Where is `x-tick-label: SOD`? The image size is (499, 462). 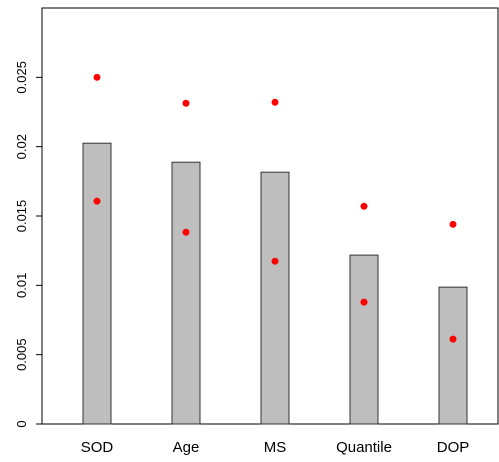
x-tick-label: SOD is located at coordinates (97, 447).